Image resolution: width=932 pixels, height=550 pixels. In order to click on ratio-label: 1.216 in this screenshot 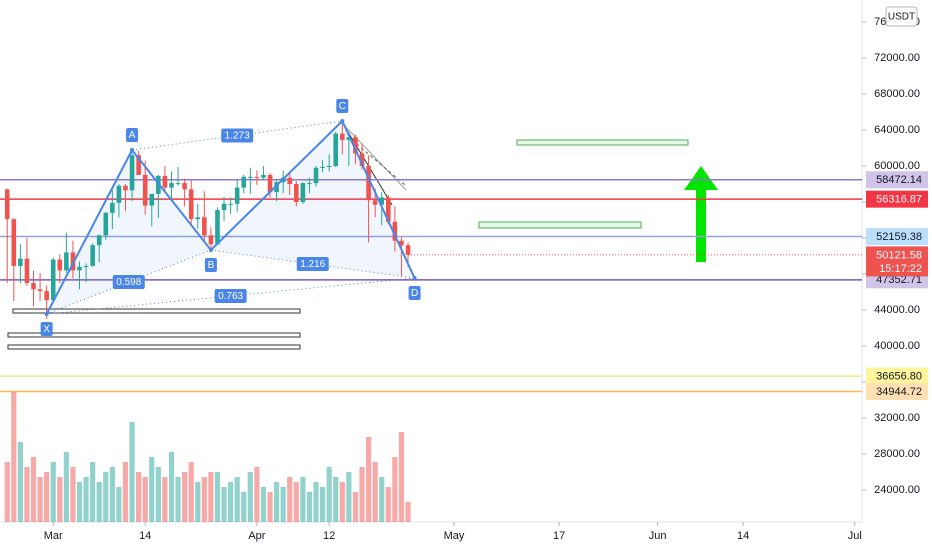, I will do `click(312, 264)`.